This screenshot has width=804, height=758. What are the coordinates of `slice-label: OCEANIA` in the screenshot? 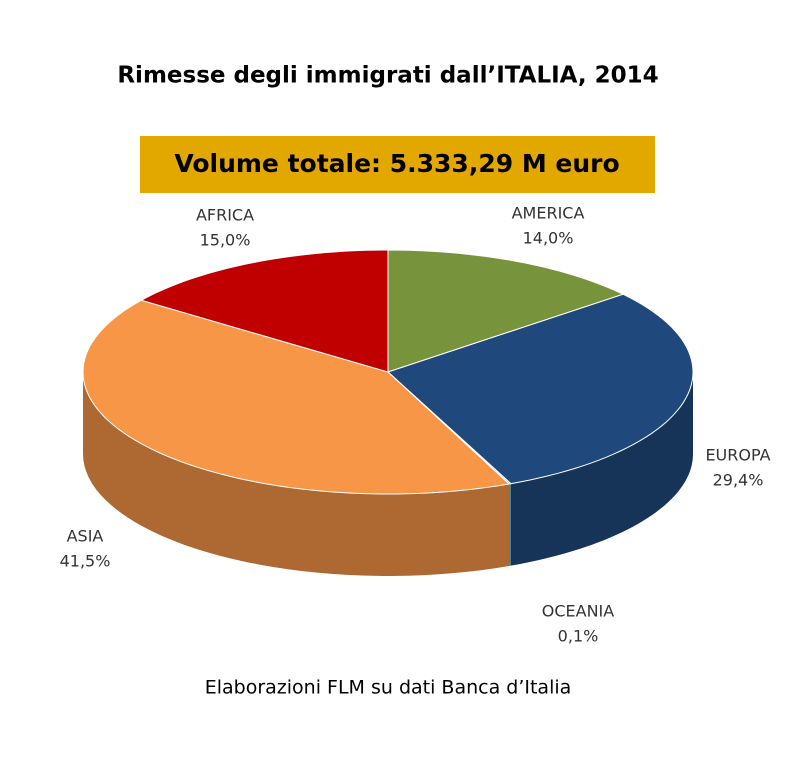 It's located at (578, 611).